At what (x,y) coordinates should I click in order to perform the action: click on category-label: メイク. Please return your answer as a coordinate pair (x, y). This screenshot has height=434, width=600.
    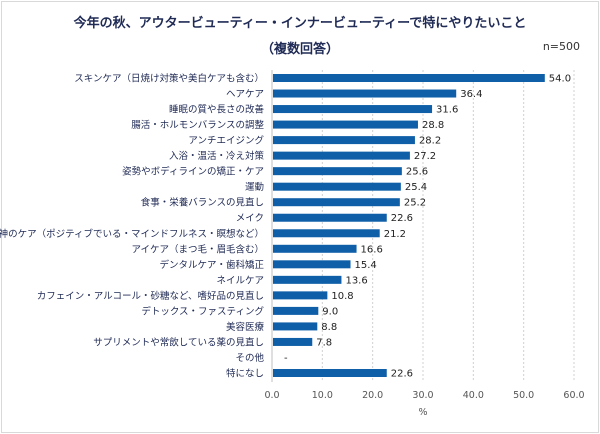
    Looking at the image, I should click on (250, 218).